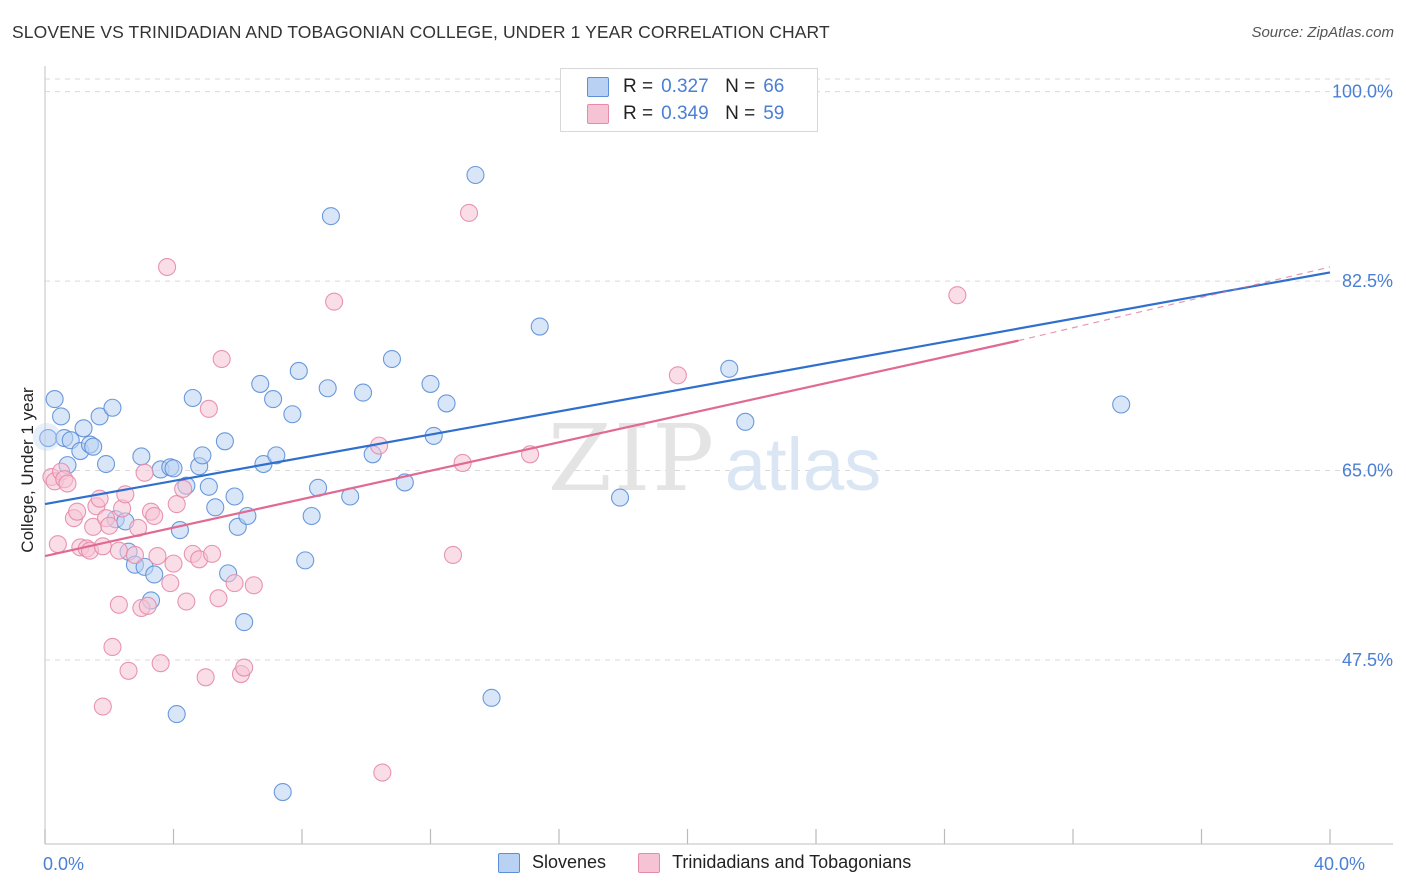 The width and height of the screenshot is (1406, 892). I want to click on legend-row-trinidadians: R = 0.349 N = 59, so click(685, 114).